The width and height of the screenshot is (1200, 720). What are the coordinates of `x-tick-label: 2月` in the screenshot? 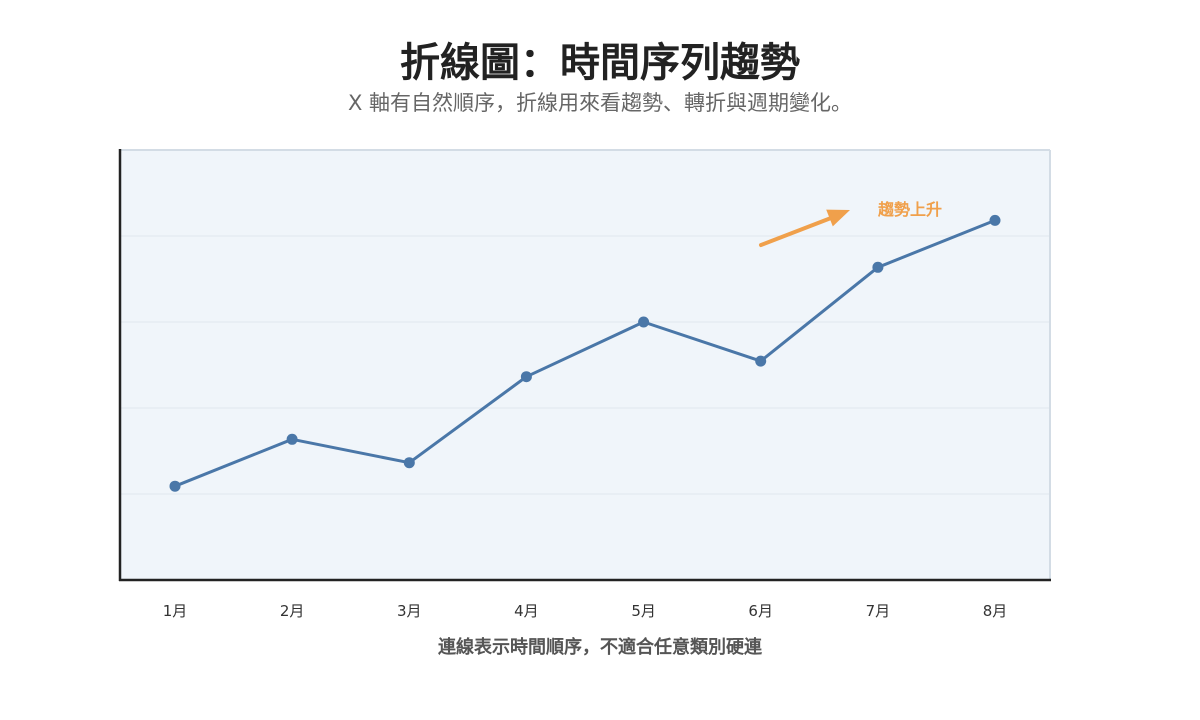 It's located at (292, 611).